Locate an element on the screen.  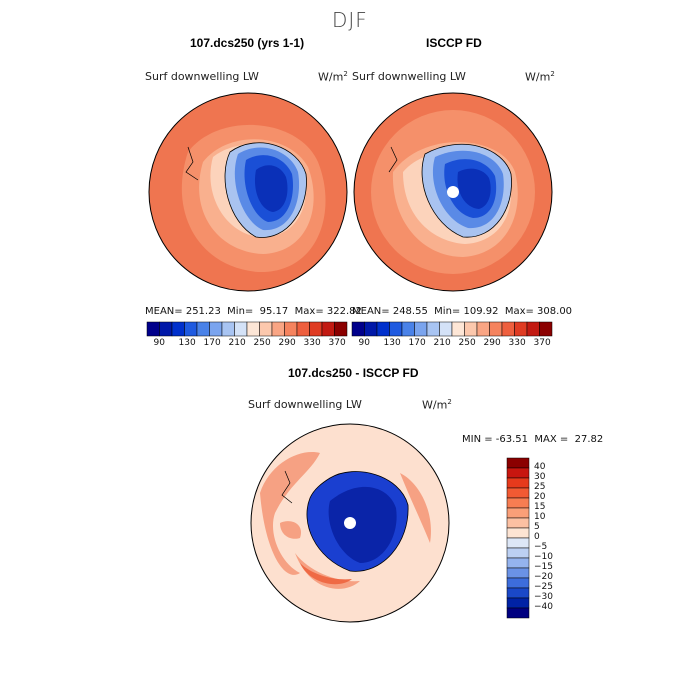
right-colorbar-ticks: 90 130 170 210 250 290 330 370 is located at coordinates (452, 344).